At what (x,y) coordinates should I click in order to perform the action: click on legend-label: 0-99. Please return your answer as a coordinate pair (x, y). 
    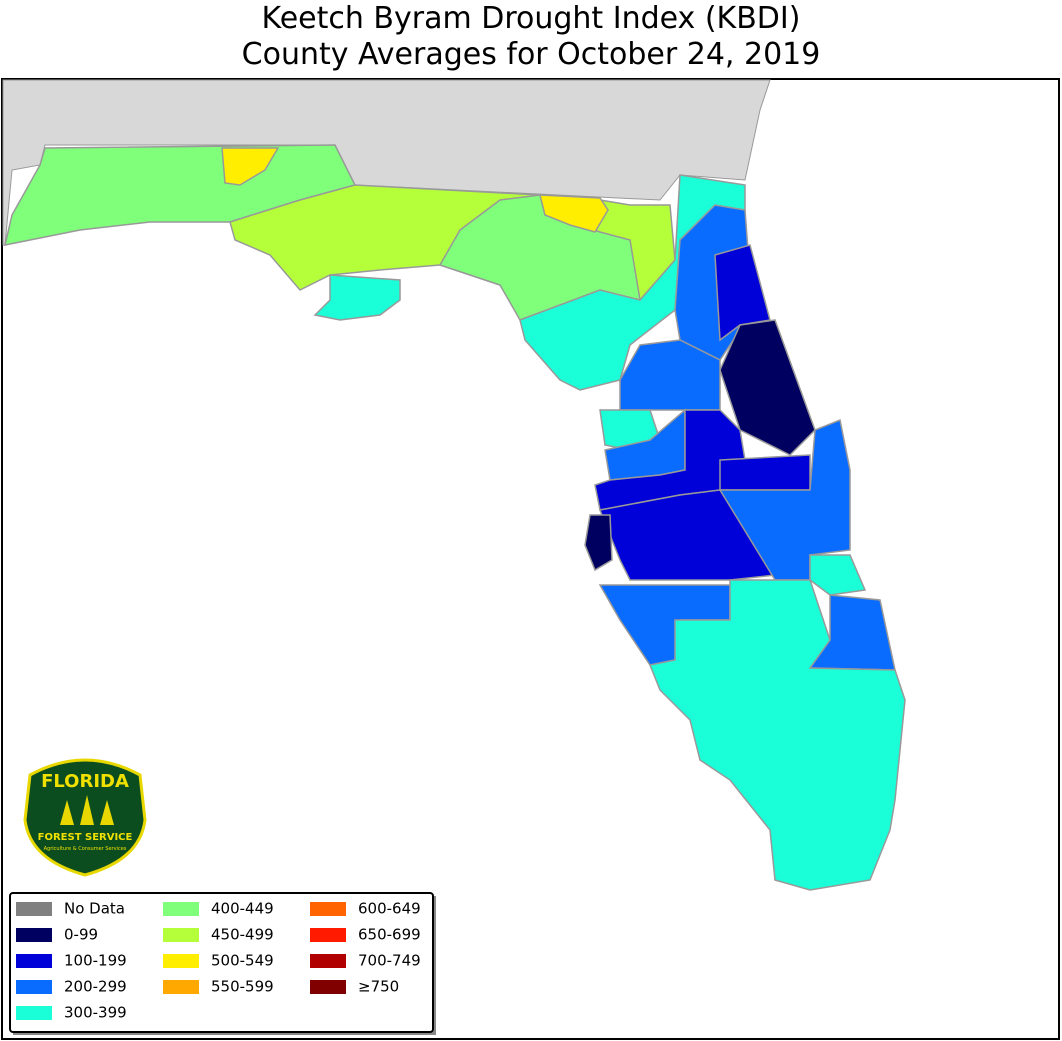
    Looking at the image, I should click on (81, 935).